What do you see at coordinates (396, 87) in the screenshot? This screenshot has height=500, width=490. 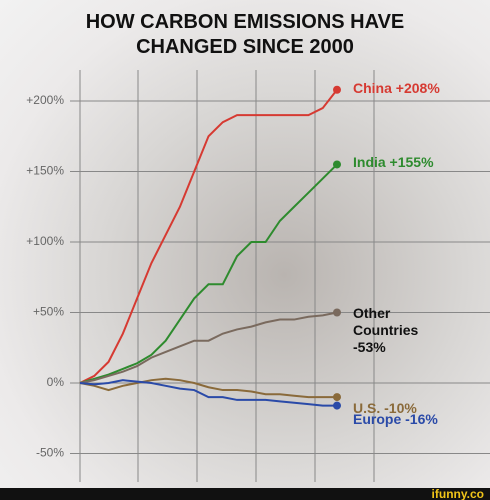 I see `series-label: China +208%` at bounding box center [396, 87].